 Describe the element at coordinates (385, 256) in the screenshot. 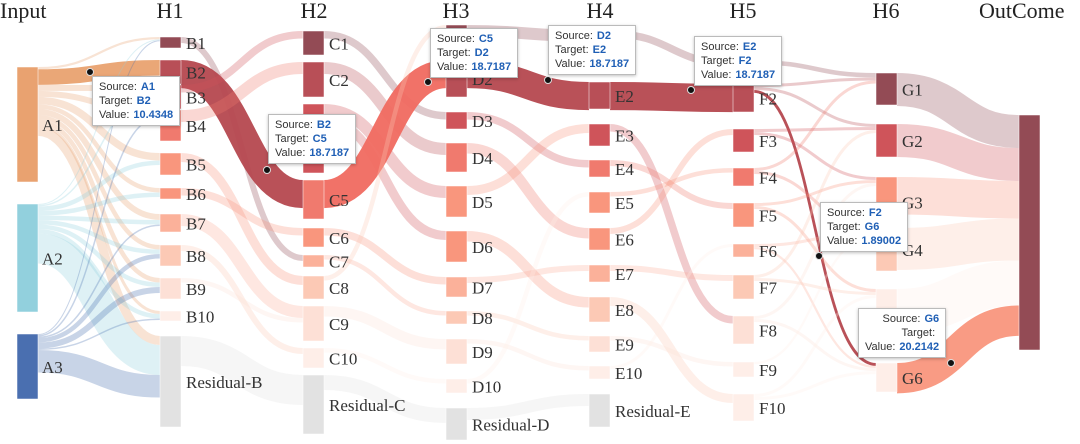

I see `link-C6-D7` at that location.